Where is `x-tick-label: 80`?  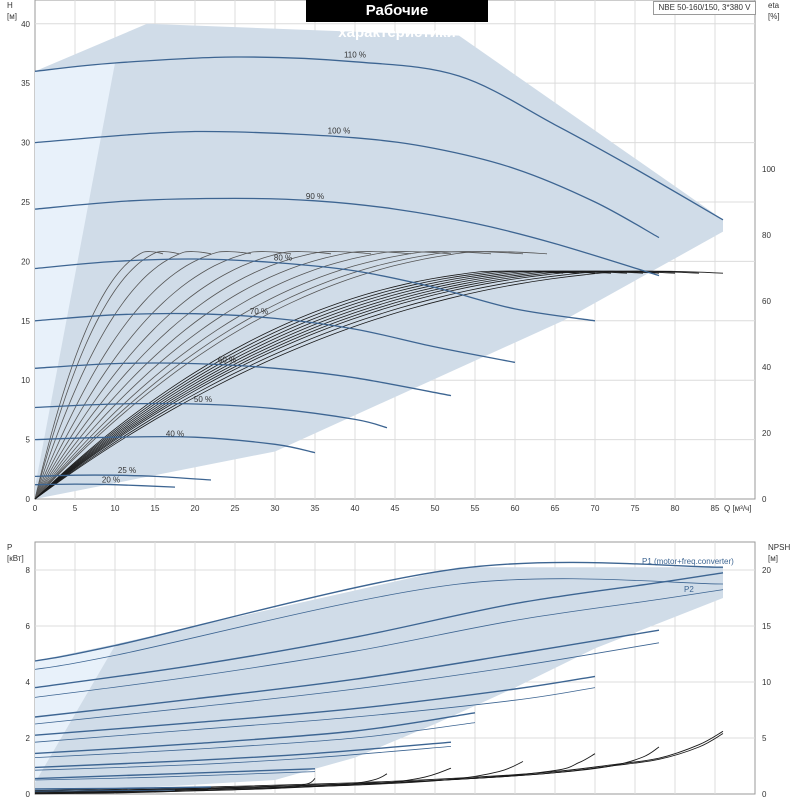 x-tick-label: 80 is located at coordinates (675, 508).